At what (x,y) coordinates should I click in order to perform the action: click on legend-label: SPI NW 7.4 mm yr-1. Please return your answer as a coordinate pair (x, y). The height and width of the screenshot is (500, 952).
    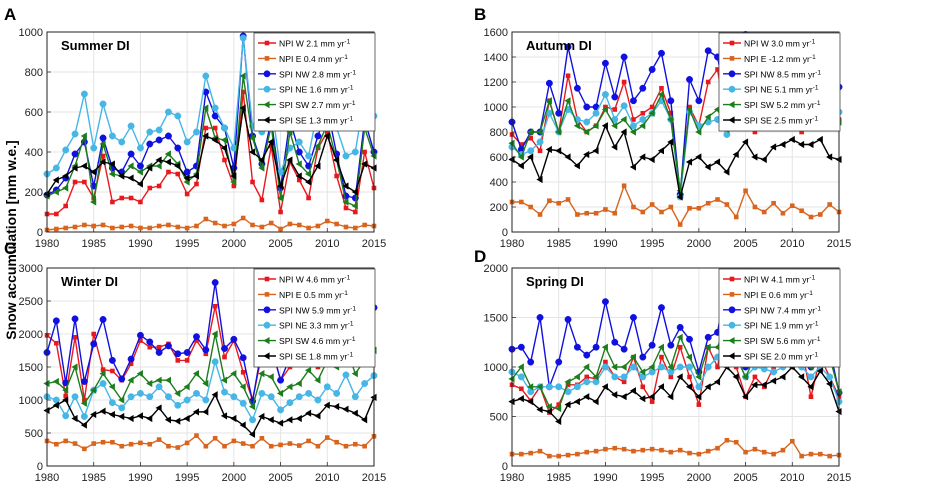
    Looking at the image, I should click on (782, 310).